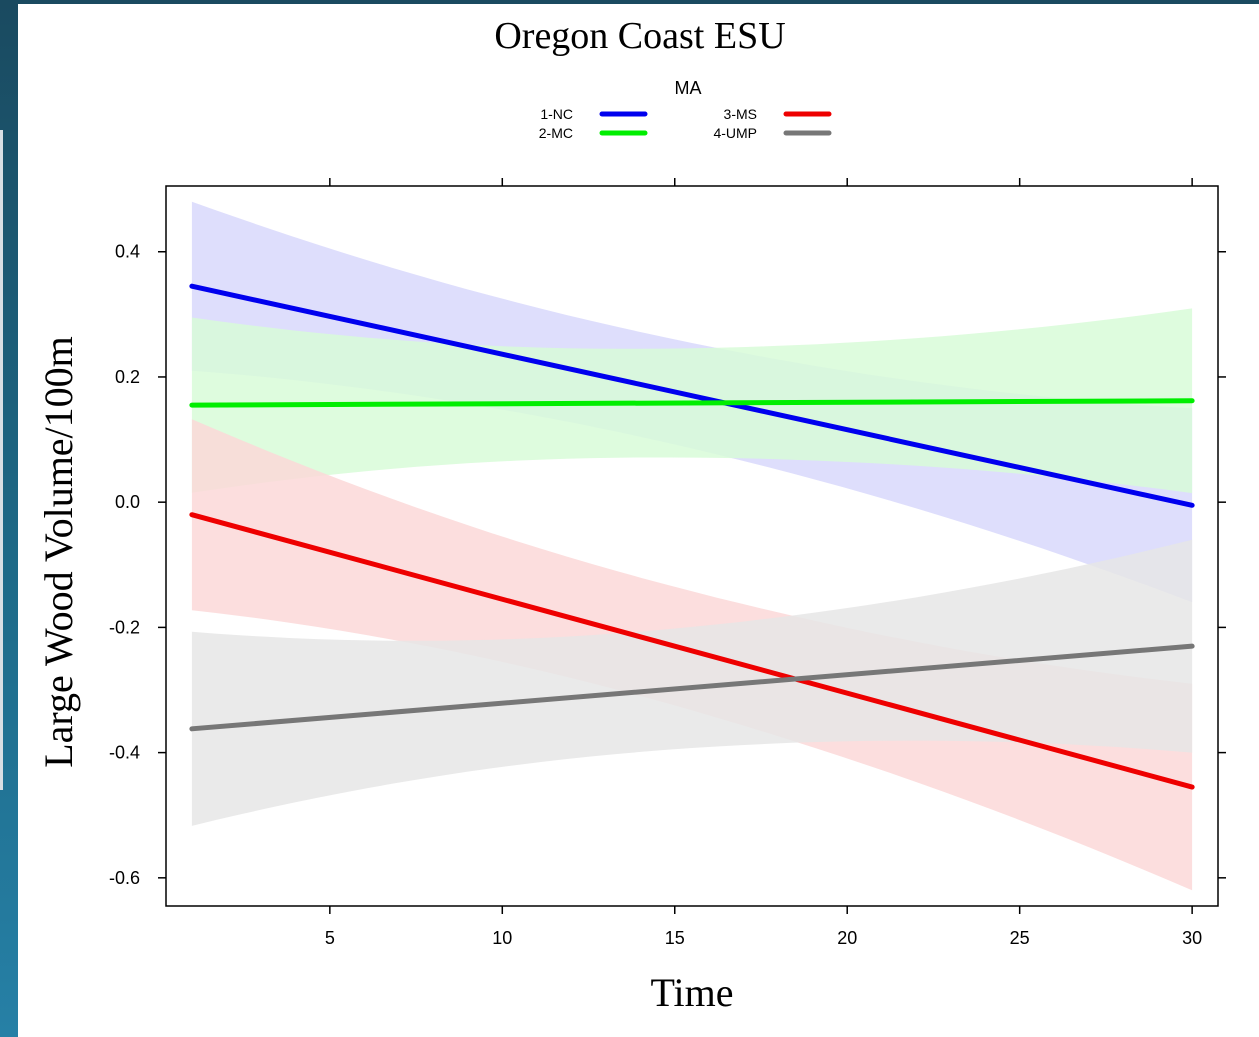 This screenshot has width=1259, height=1037. Describe the element at coordinates (688, 88) in the screenshot. I see `legend-title: MA` at that location.